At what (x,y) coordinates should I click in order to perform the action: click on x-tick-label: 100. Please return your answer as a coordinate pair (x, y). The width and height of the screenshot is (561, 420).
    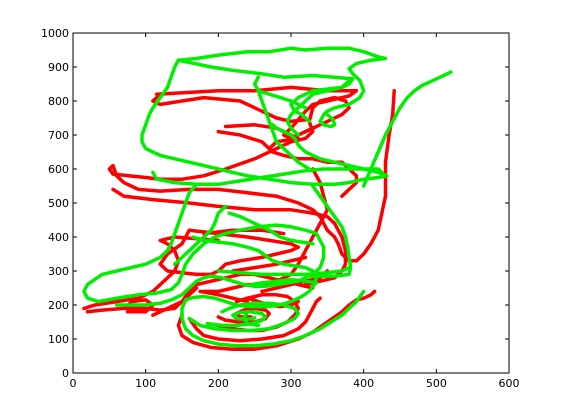
    Looking at the image, I should click on (145, 383).